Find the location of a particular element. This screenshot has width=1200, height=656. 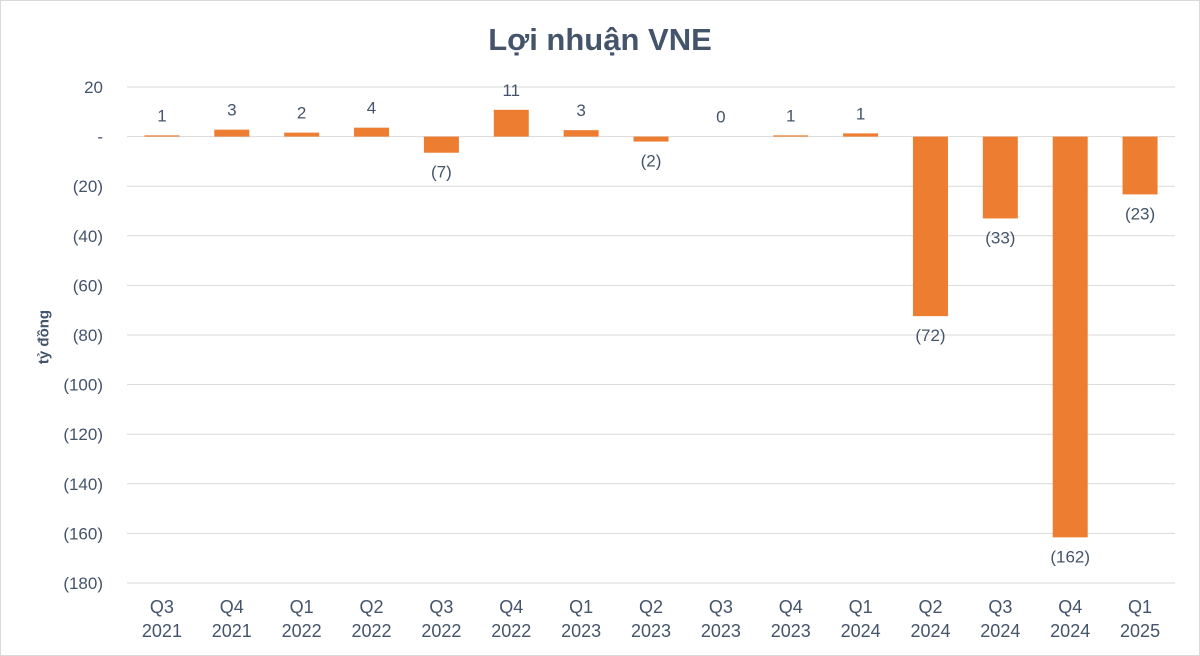

data-label: (2) is located at coordinates (651, 161).